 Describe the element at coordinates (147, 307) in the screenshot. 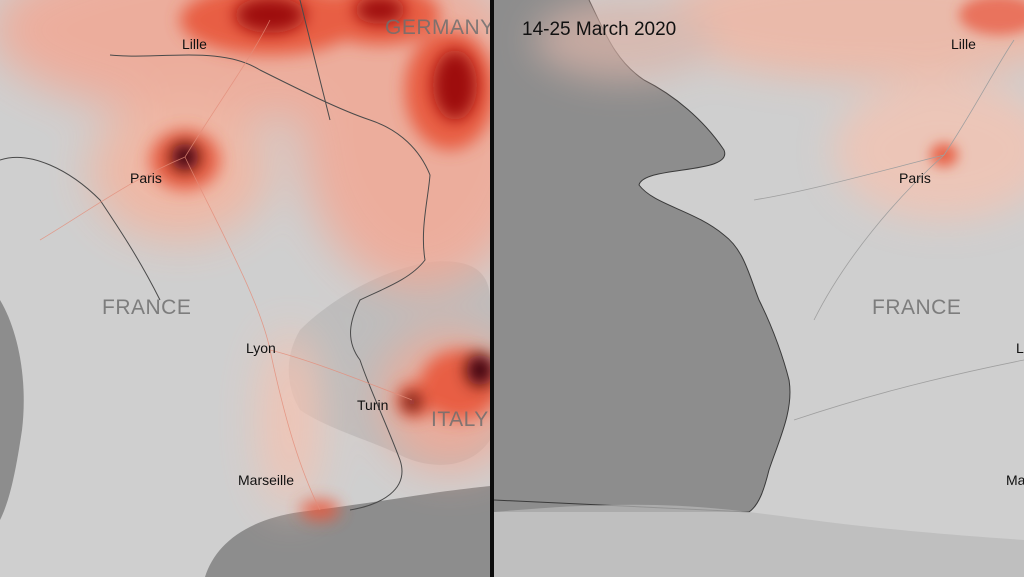

I see `country-label-france: FRANCE` at that location.